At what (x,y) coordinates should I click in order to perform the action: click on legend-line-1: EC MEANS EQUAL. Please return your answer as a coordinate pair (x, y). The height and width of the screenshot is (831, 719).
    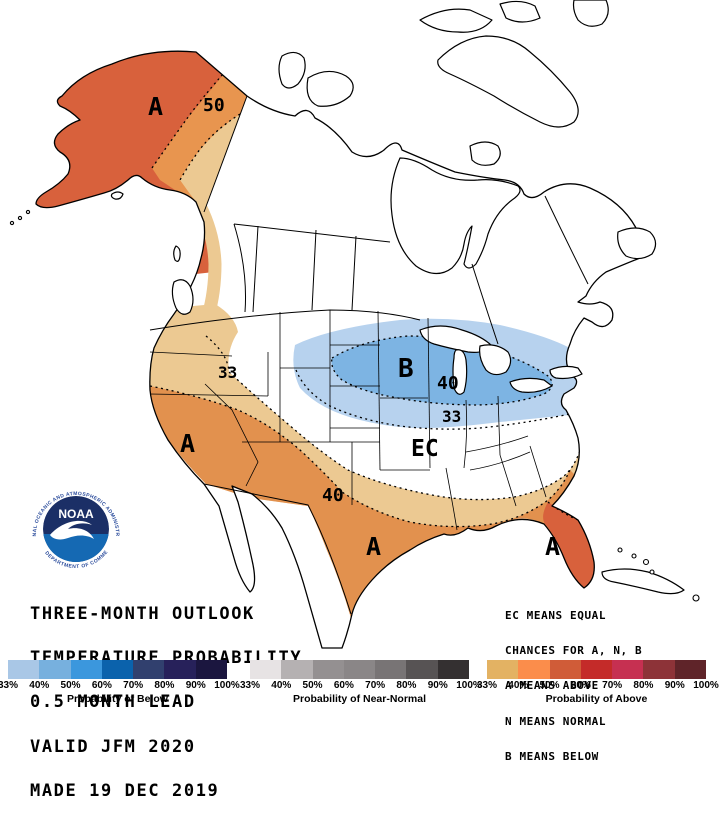
    Looking at the image, I should click on (556, 615).